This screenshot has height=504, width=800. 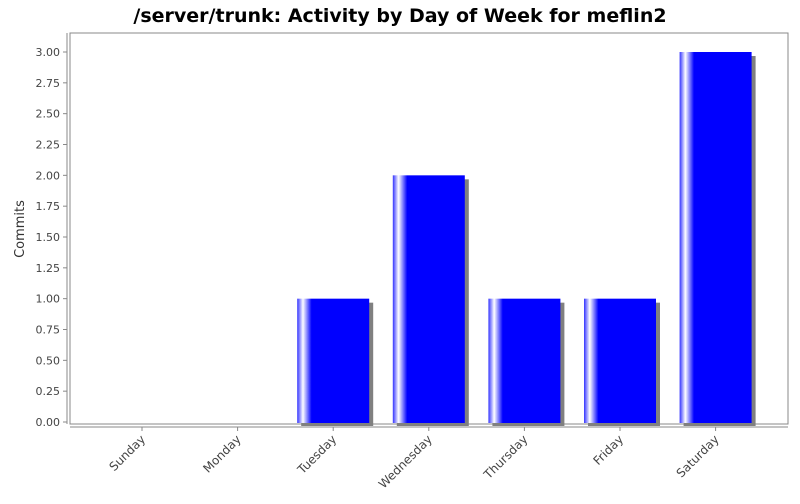 I want to click on x-tick-label: Saturday, so click(x=698, y=456).